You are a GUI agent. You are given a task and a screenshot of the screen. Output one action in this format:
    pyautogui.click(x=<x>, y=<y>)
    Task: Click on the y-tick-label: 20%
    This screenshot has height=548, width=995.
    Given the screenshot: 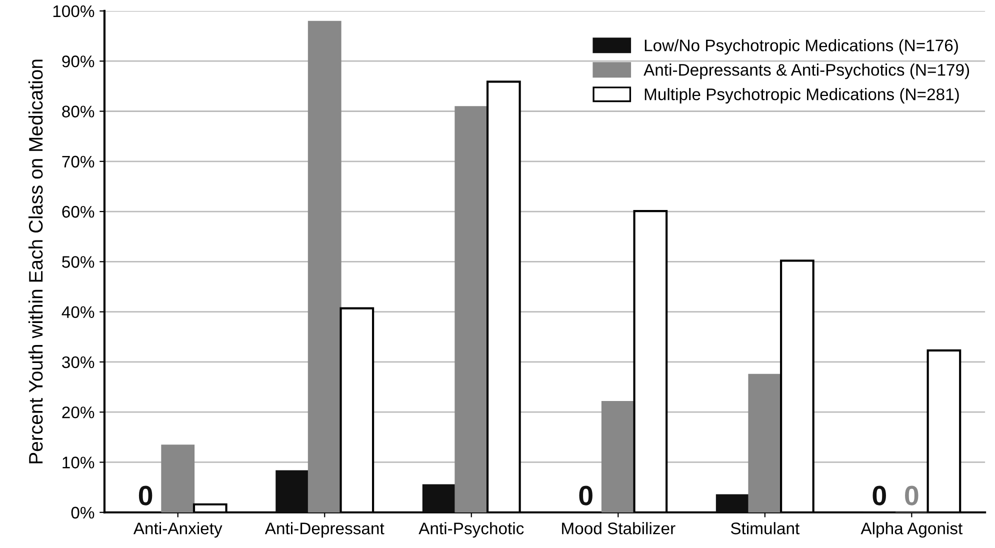 What is the action you would take?
    pyautogui.click(x=78, y=412)
    